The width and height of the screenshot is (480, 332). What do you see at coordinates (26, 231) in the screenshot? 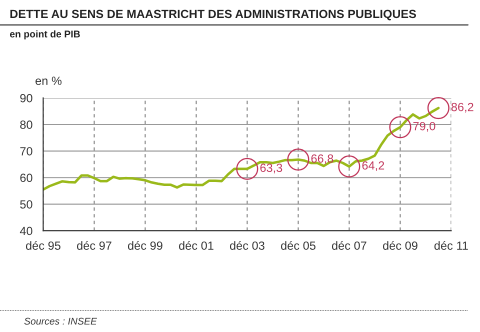
I see `y-tick-label: 40` at bounding box center [26, 231].